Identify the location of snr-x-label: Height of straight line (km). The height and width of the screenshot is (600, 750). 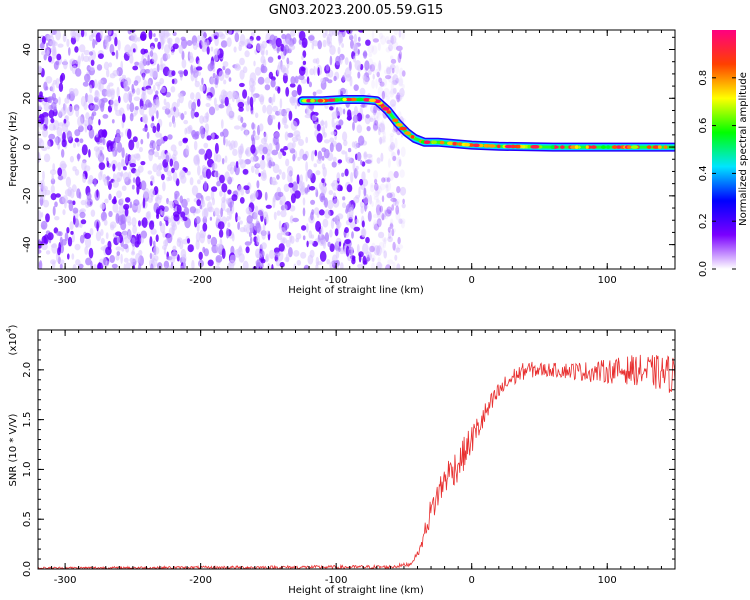
(356, 590).